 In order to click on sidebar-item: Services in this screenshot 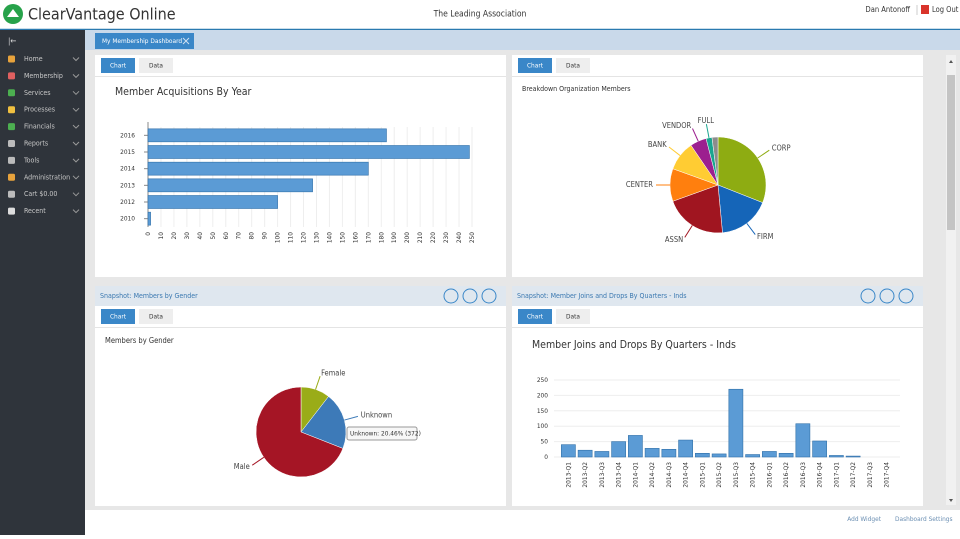, I will do `click(37, 93)`.